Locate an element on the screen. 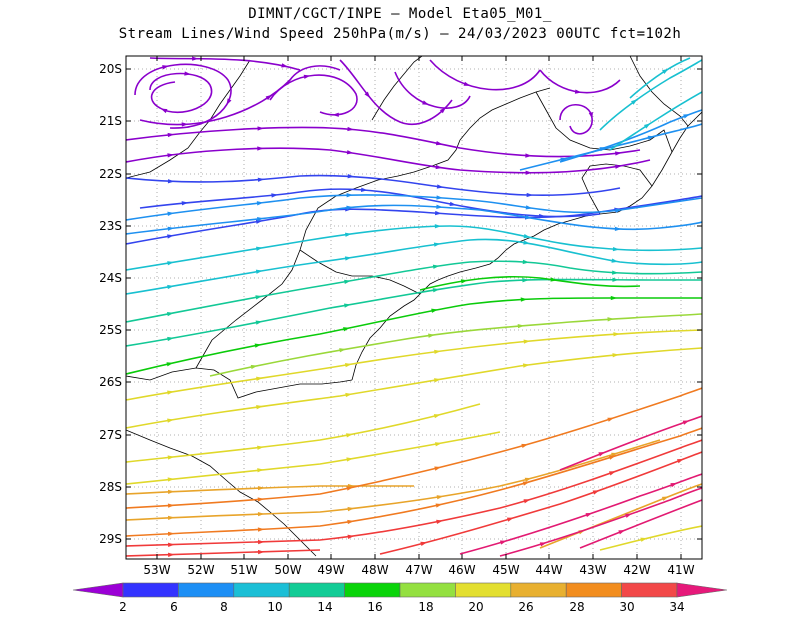 This screenshot has height=618, width=800. colorbar-label: 20 is located at coordinates (475, 607).